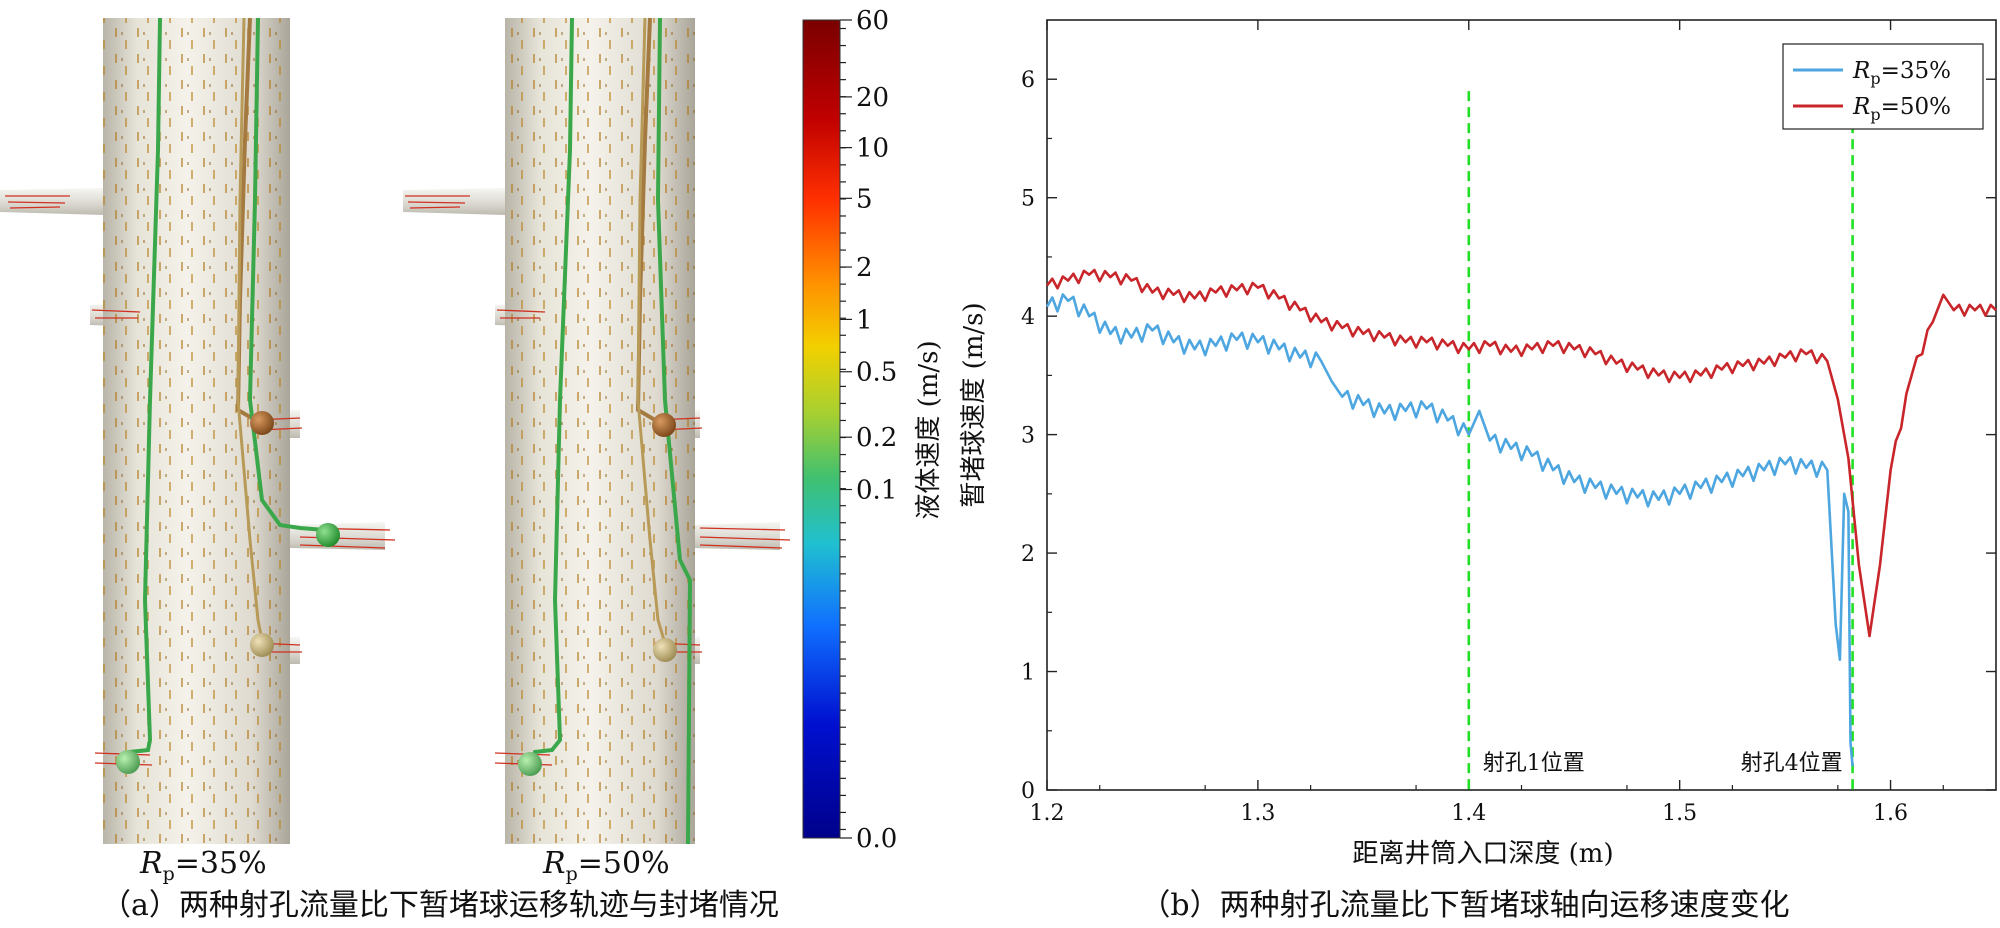 This screenshot has height=928, width=2000. I want to click on y-tick-label: 1, so click(1028, 673).